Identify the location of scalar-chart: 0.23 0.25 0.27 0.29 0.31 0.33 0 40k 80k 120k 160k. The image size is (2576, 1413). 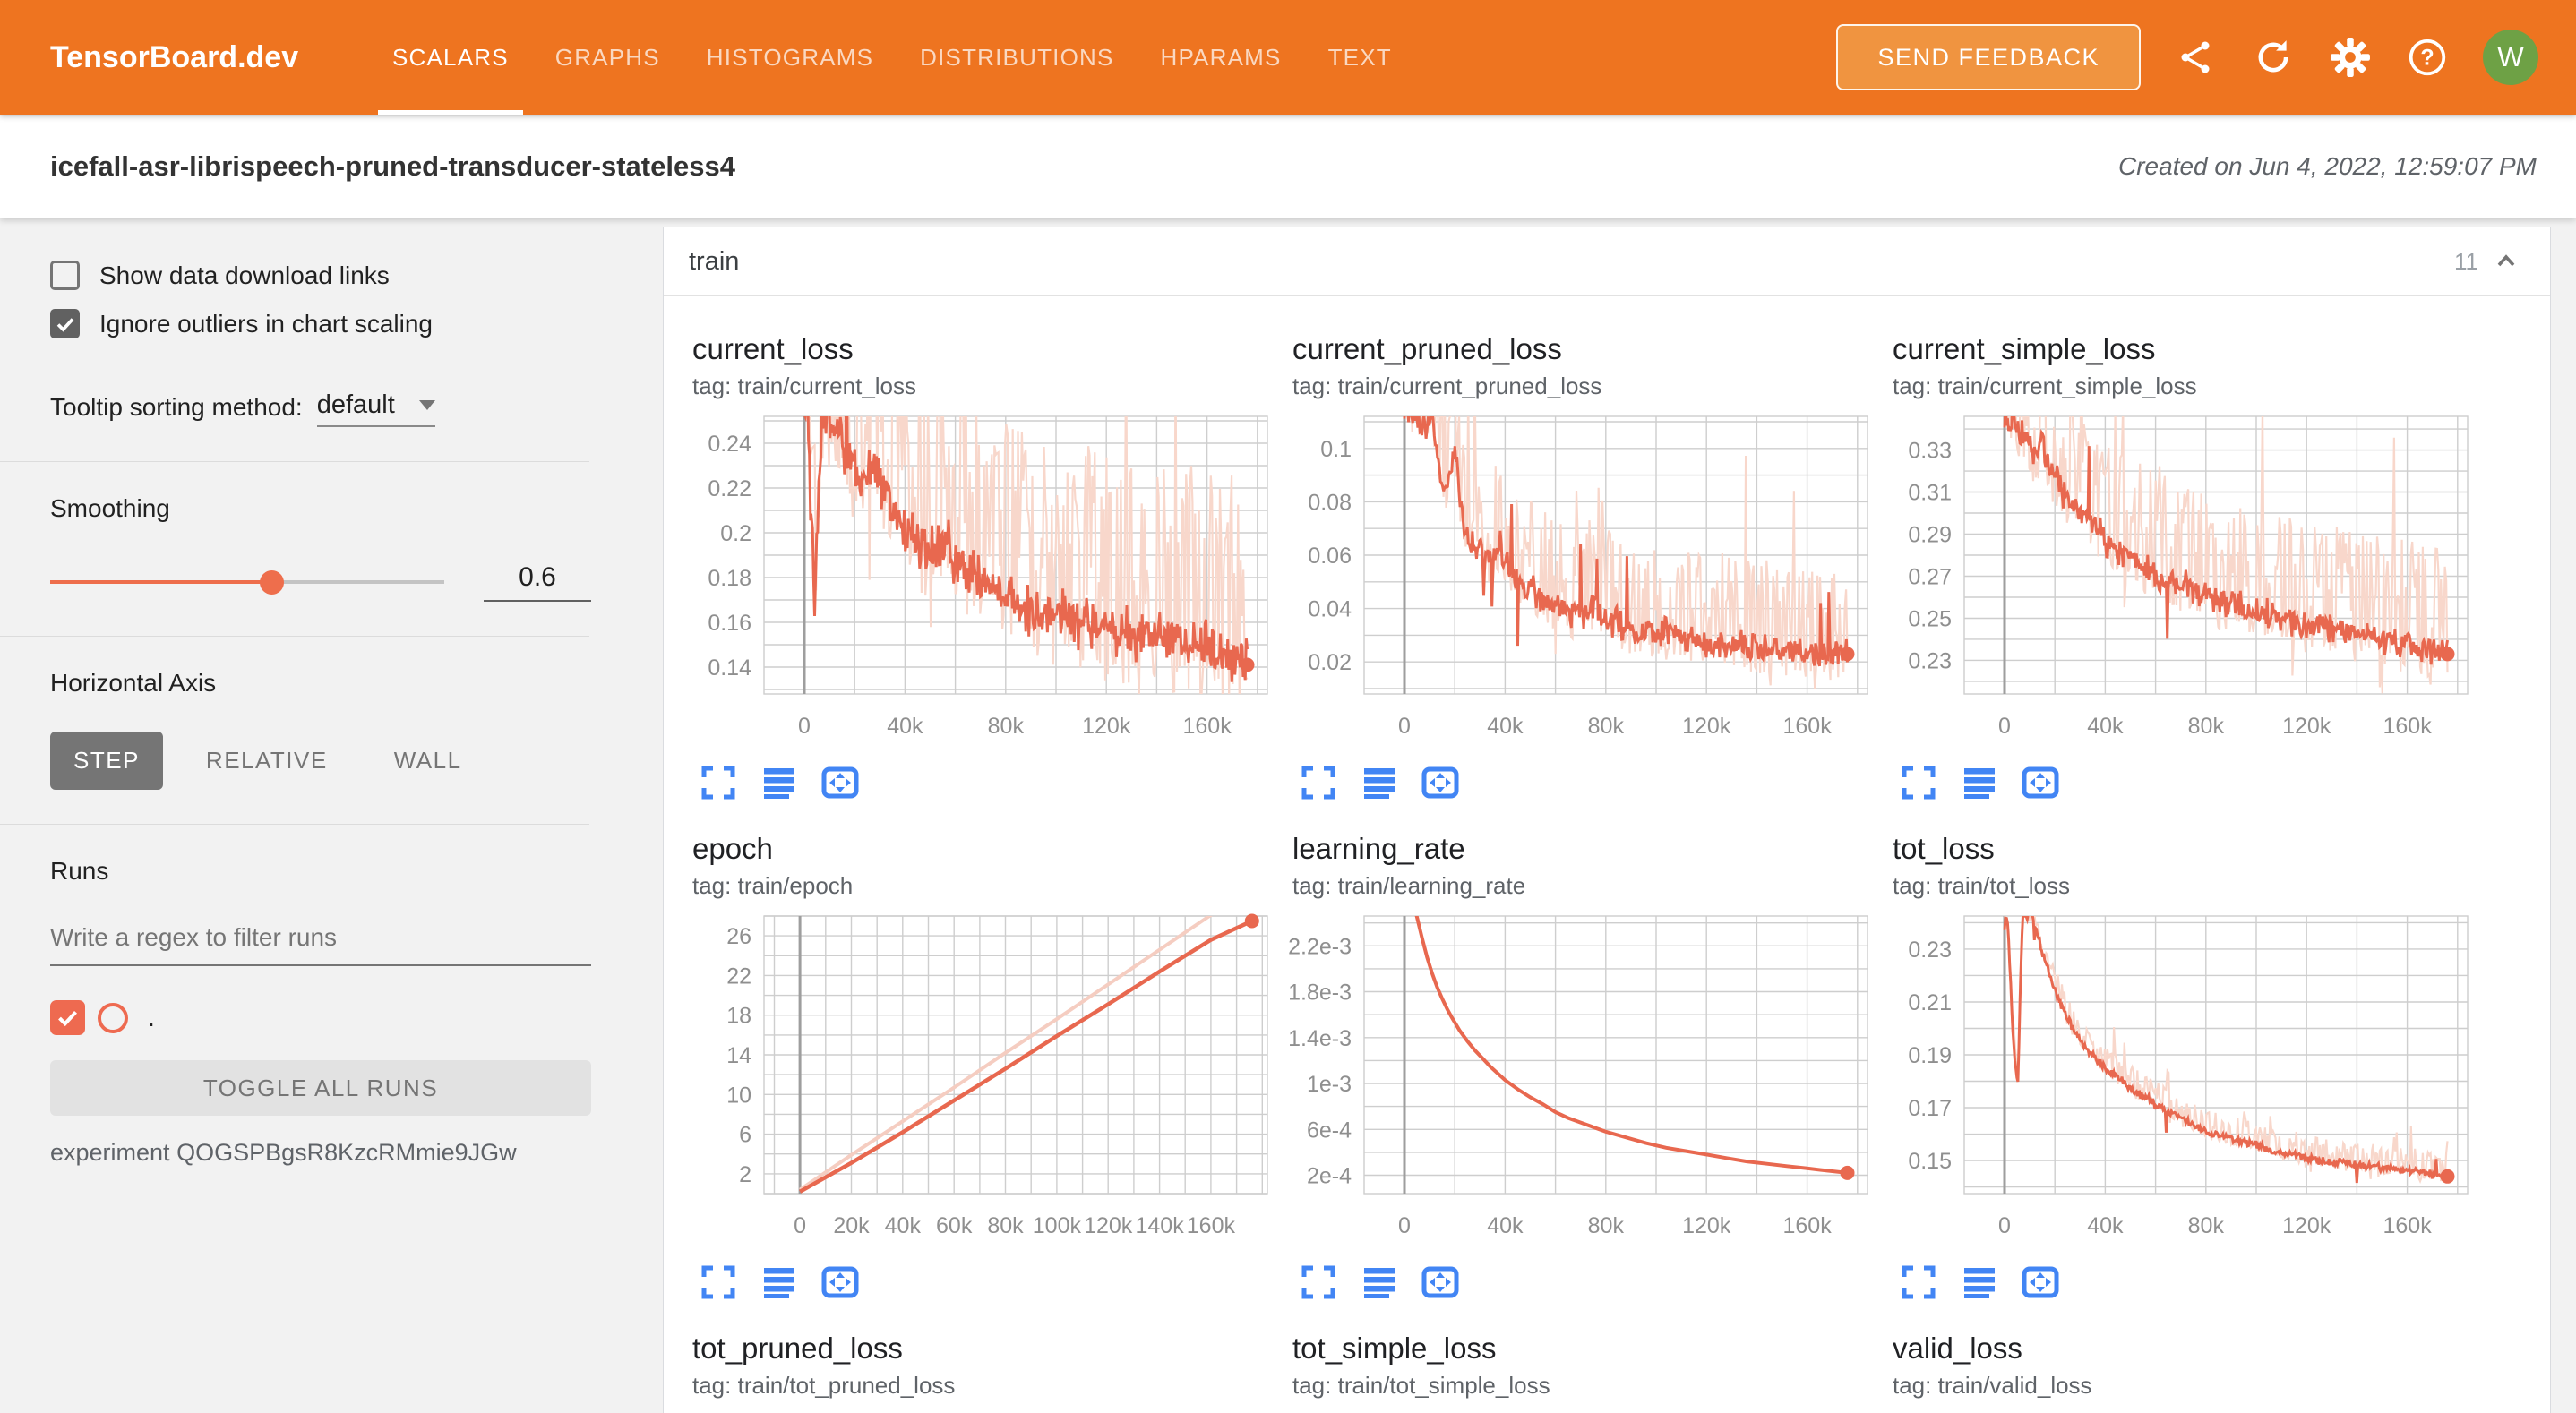
(2182, 579).